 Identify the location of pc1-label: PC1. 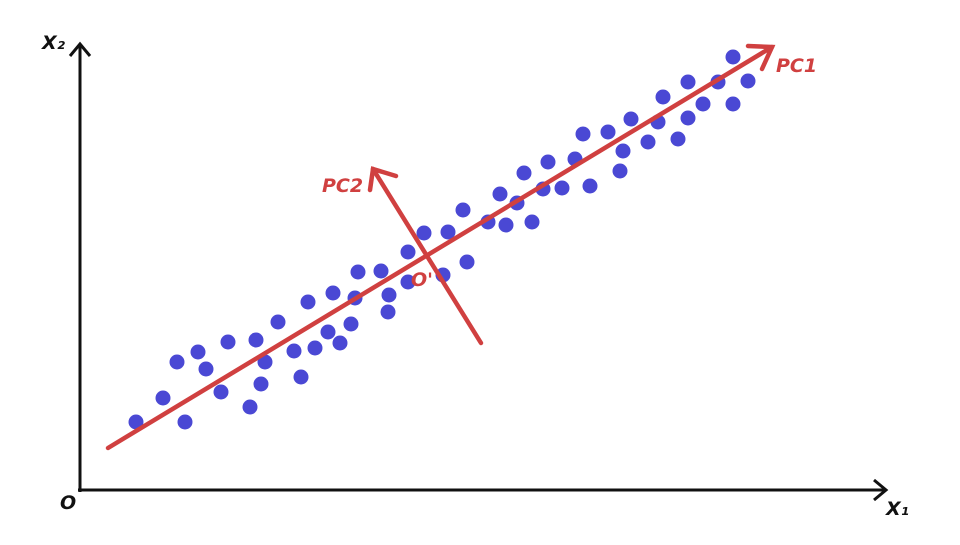
(796, 66).